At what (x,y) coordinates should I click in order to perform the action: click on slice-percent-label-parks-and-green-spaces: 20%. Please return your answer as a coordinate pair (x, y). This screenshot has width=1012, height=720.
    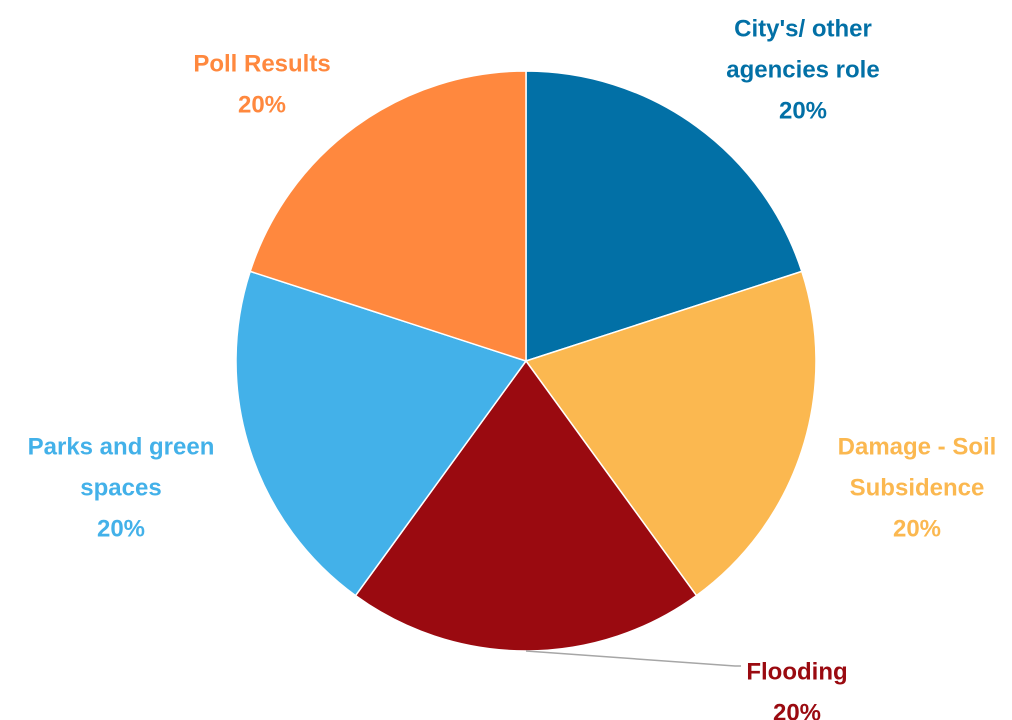
    Looking at the image, I should click on (121, 528).